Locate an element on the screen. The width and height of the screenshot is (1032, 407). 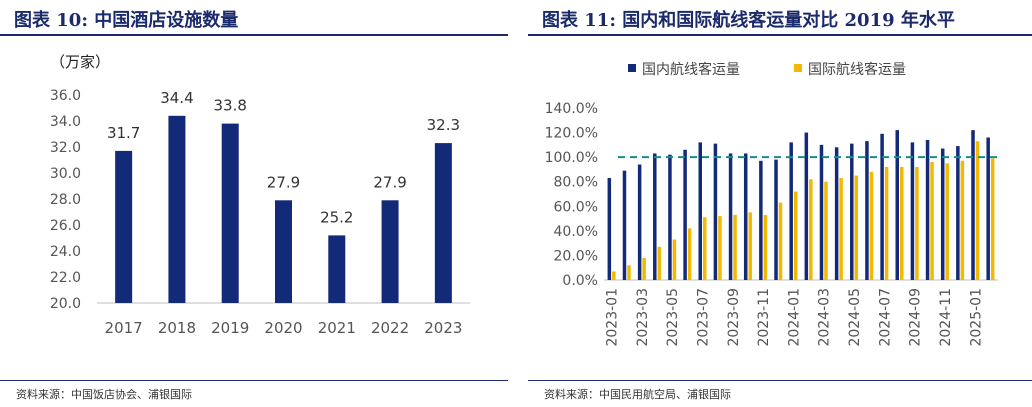
y-tick-label: 34.0 is located at coordinates (65, 122).